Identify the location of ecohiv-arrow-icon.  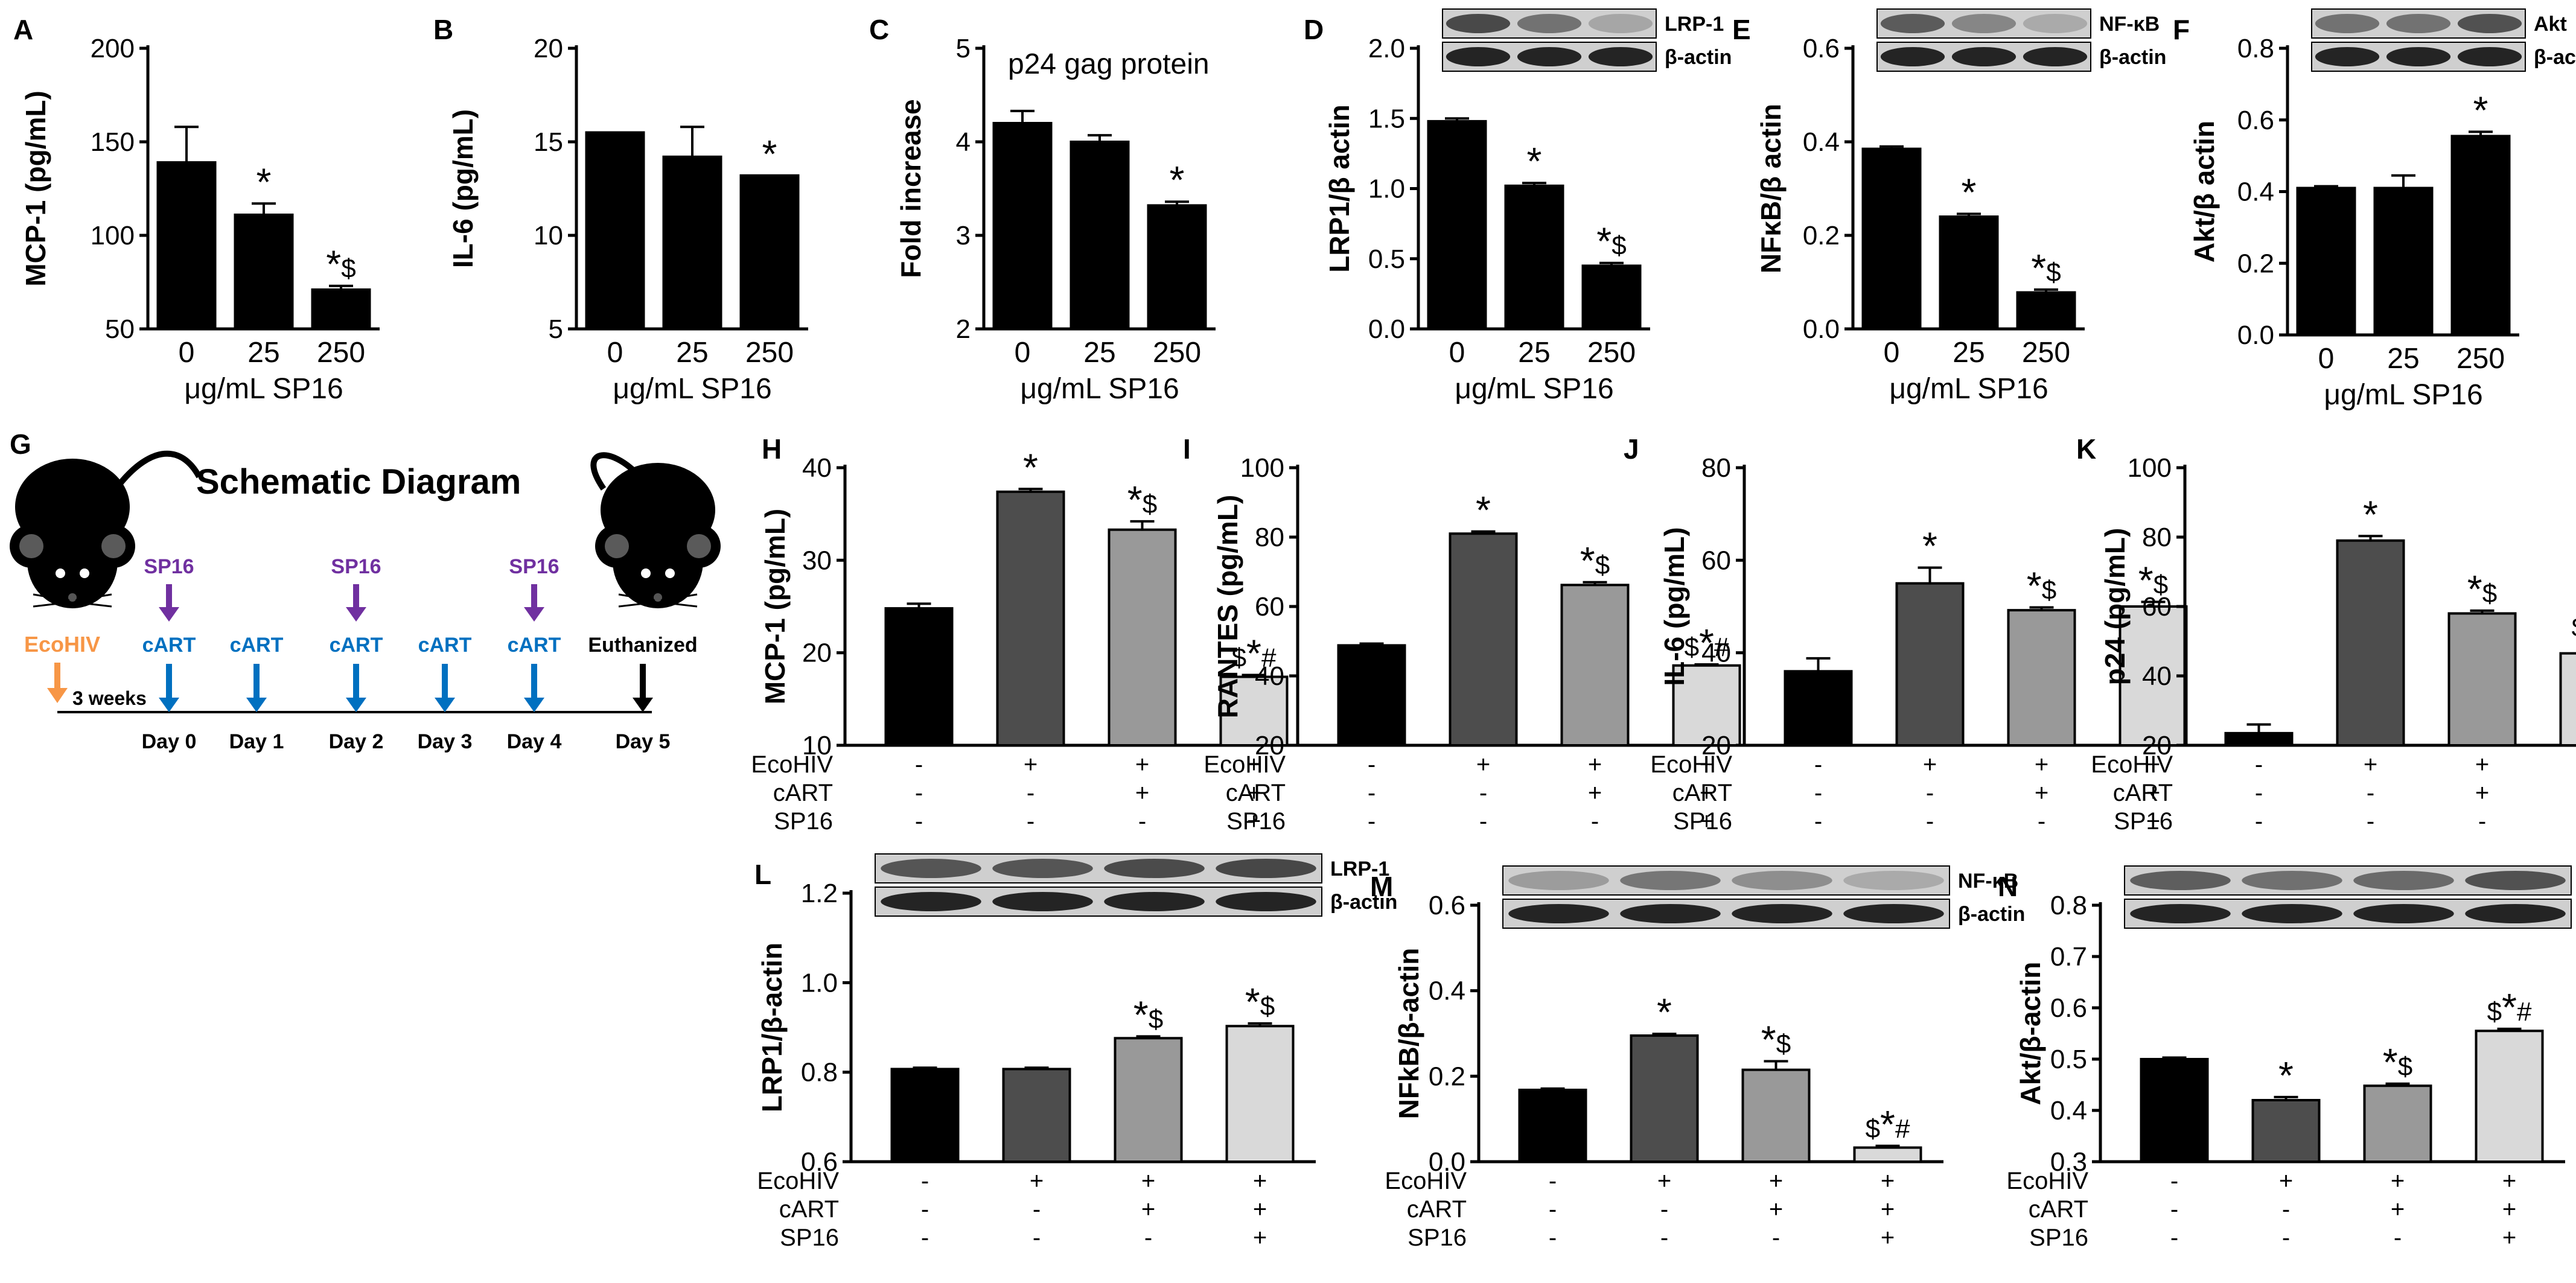
(57, 683).